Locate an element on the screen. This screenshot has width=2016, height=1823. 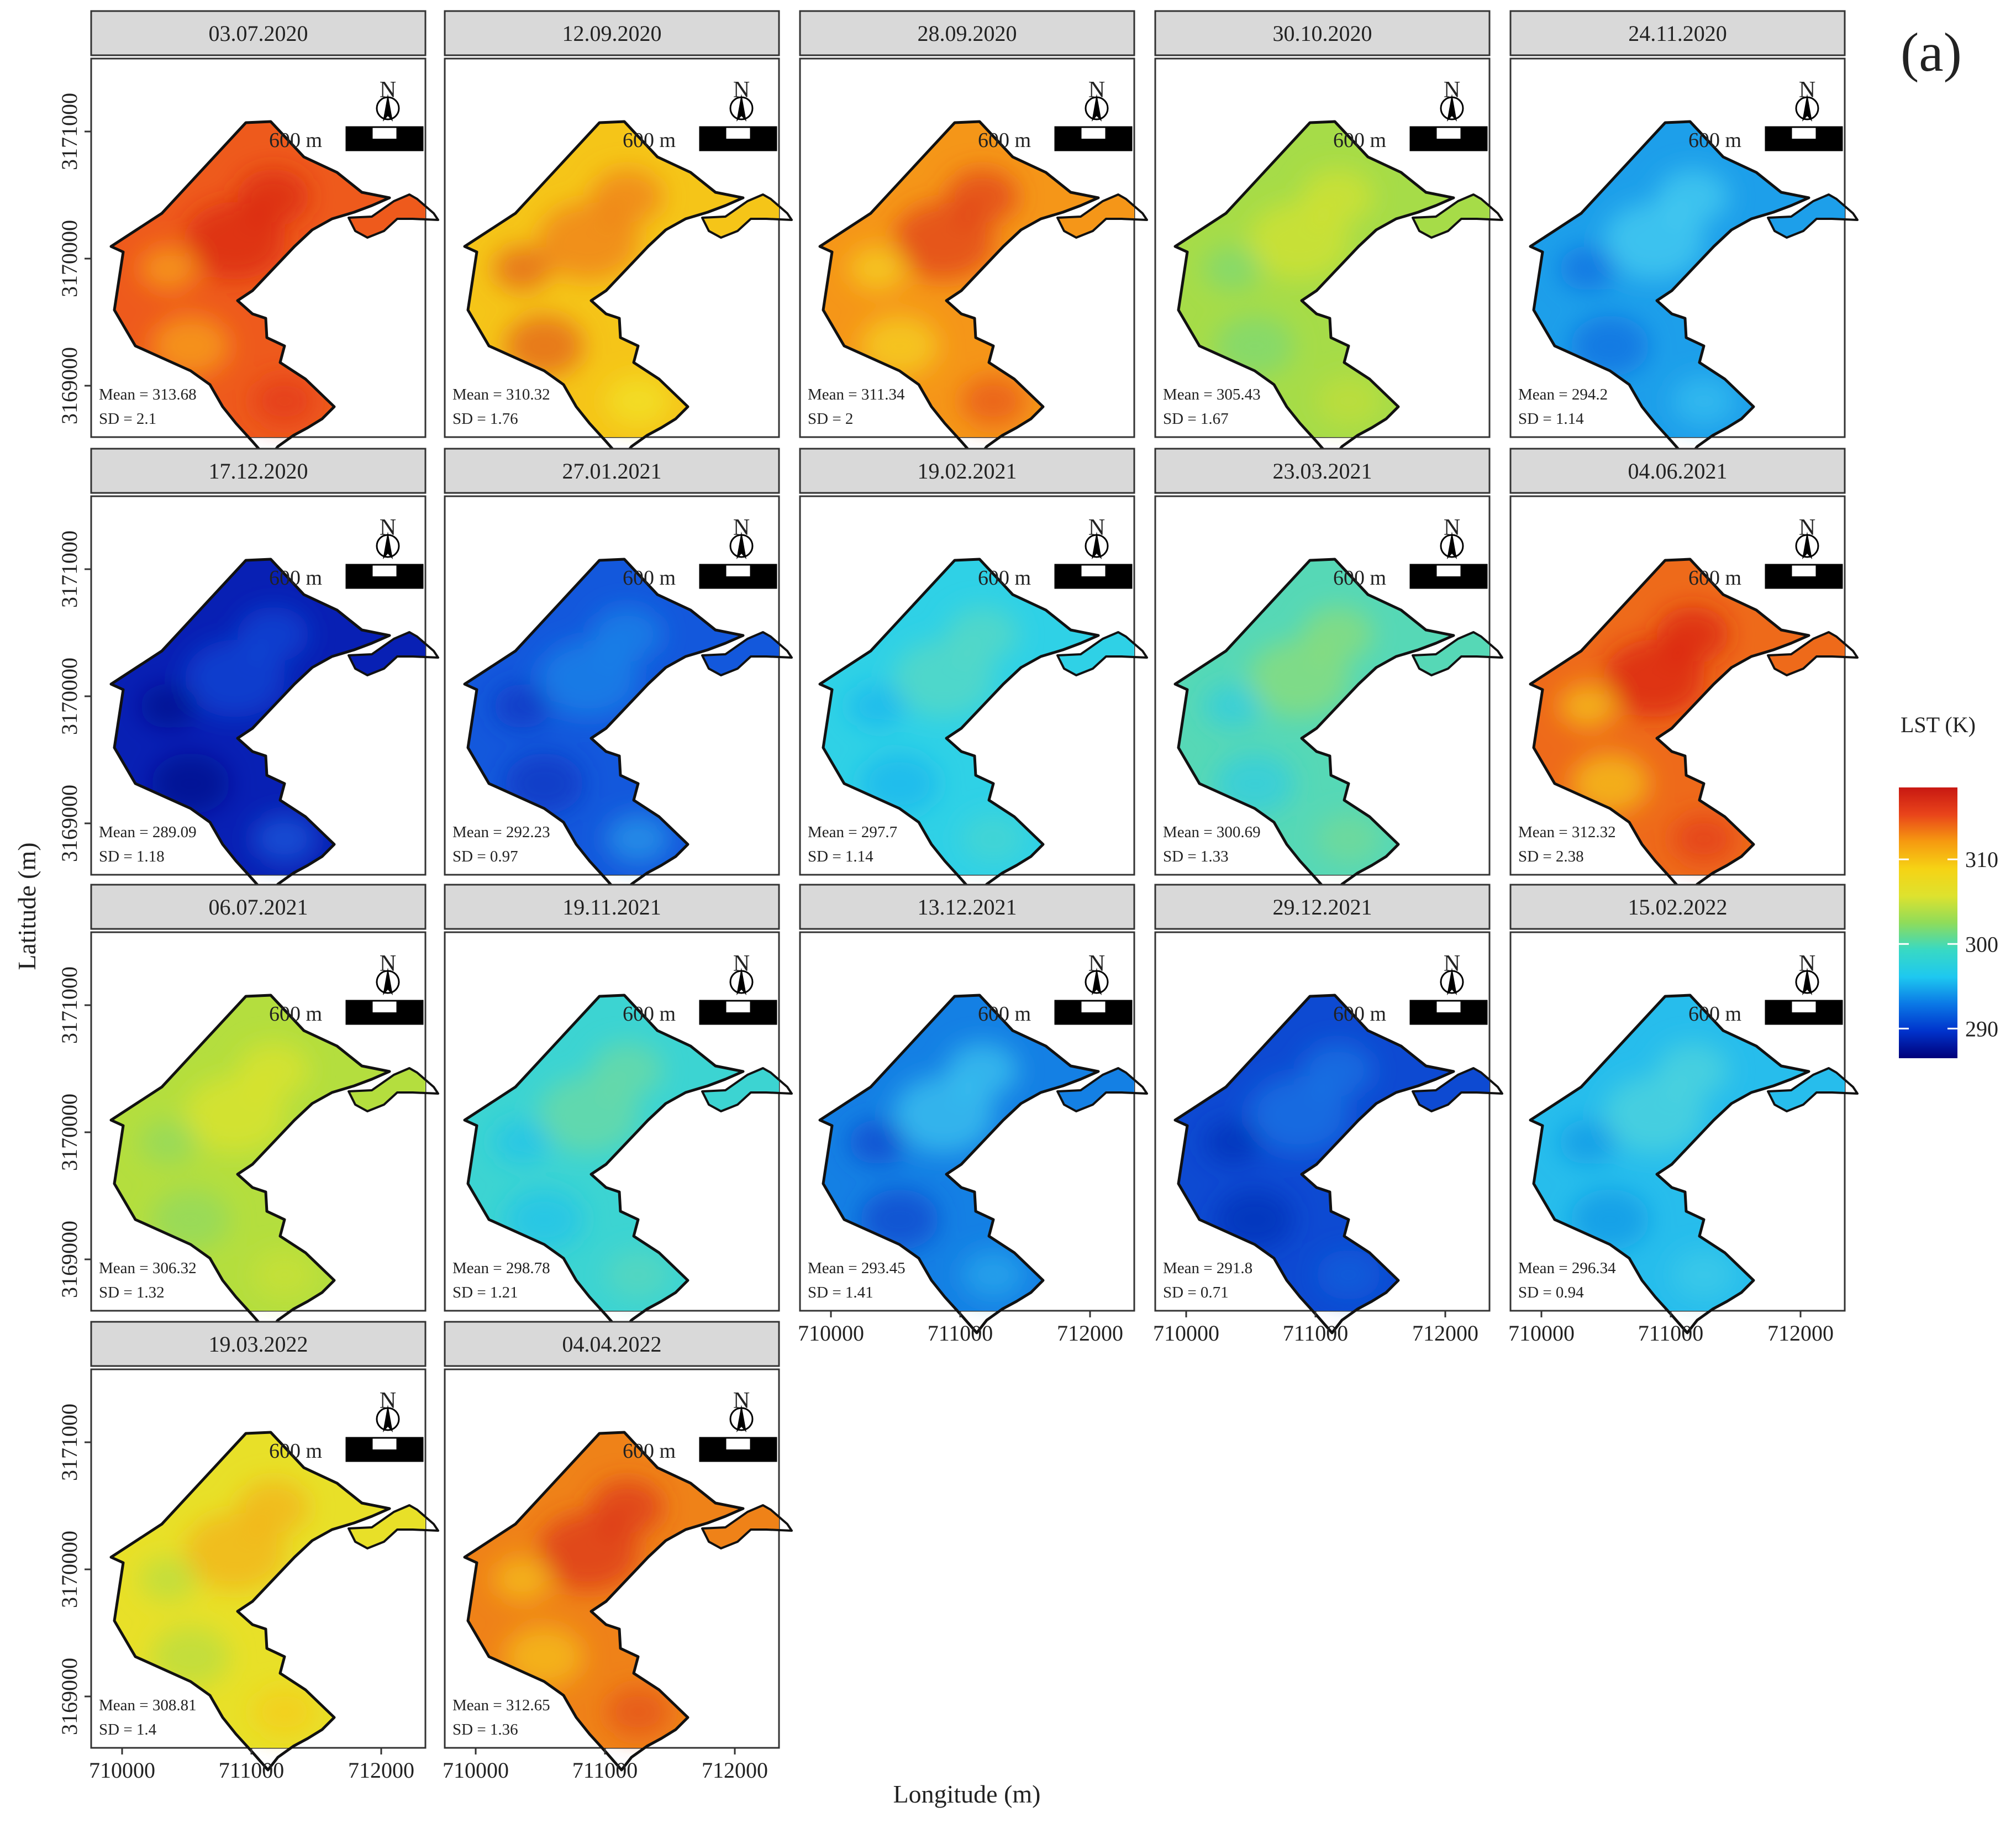
panel-sd: SD = 1.41 is located at coordinates (840, 1292).